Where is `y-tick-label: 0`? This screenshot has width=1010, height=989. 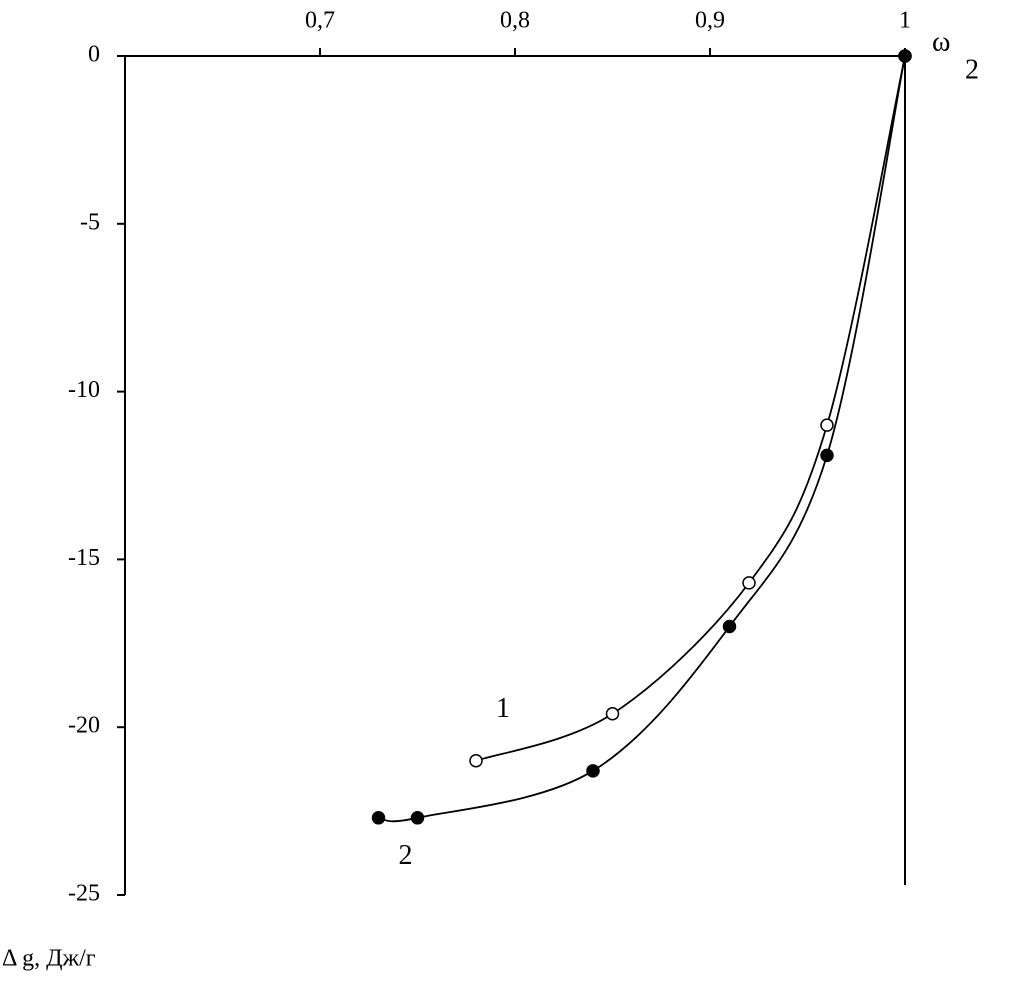
y-tick-label: 0 is located at coordinates (94, 55).